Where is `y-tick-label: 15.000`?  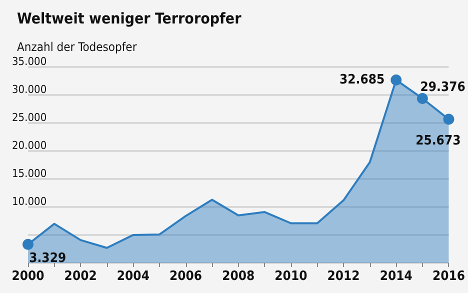 y-tick-label: 15.000 is located at coordinates (29, 173).